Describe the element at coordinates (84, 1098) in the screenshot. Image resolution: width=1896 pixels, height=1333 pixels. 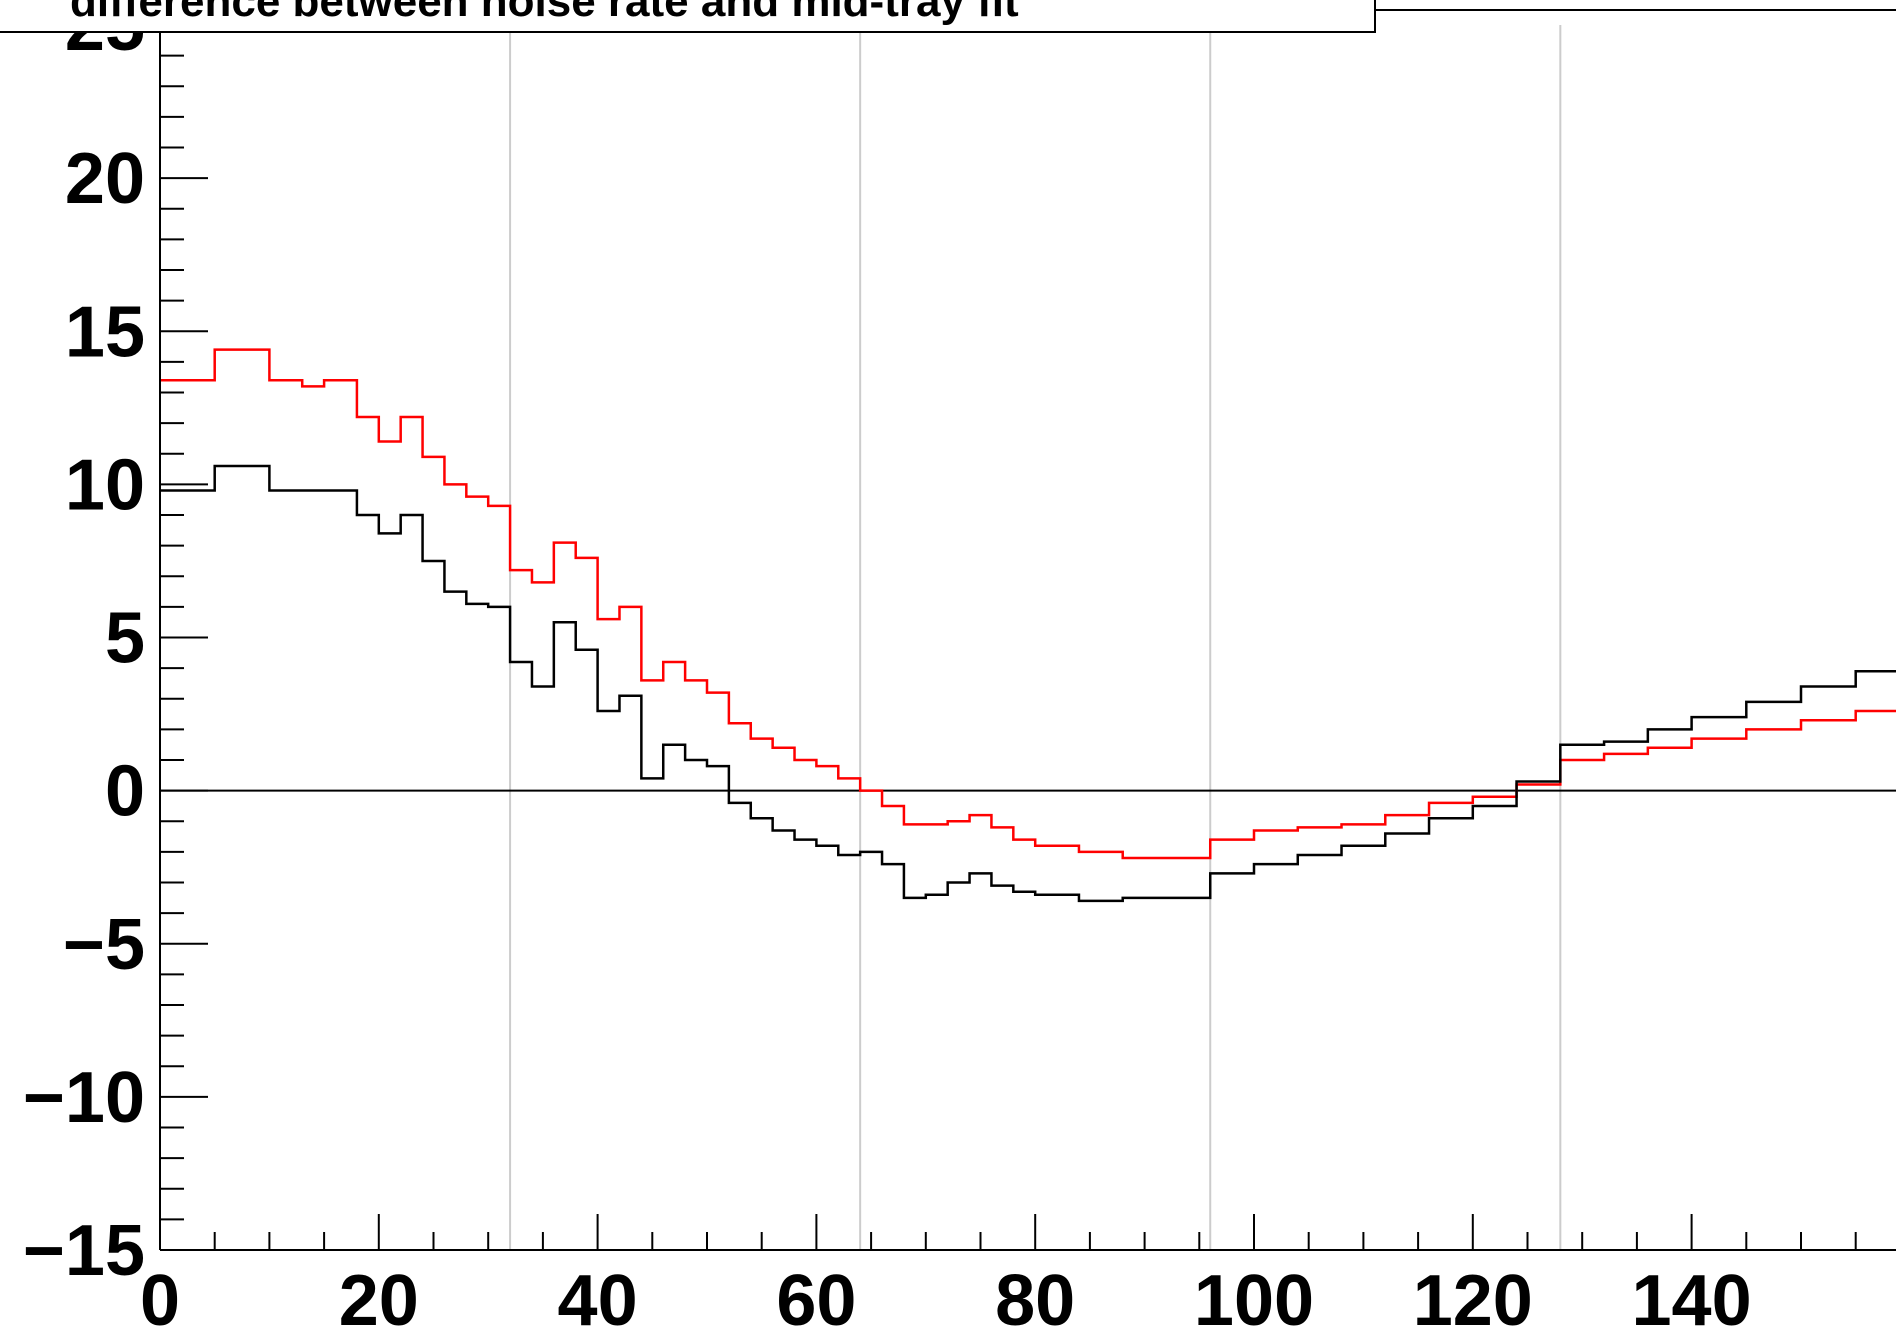
I see `y-tick-label--10: −10` at that location.